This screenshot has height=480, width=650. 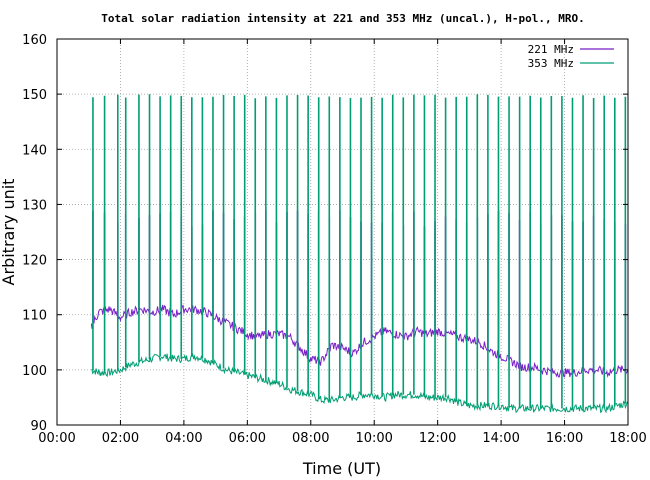 What do you see at coordinates (551, 49) in the screenshot?
I see `legend-label-221: 221 MHz` at bounding box center [551, 49].